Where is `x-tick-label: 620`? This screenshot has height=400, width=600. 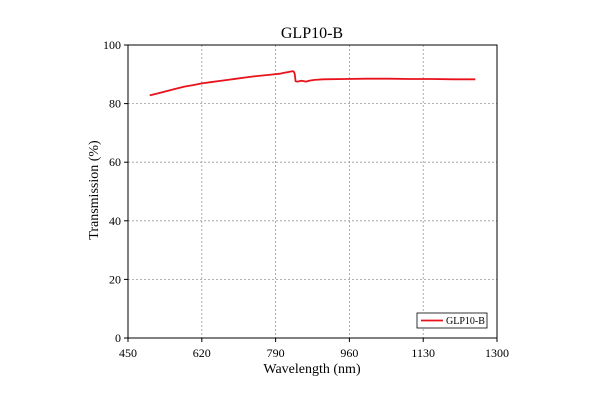 x-tick-label: 620 is located at coordinates (202, 353).